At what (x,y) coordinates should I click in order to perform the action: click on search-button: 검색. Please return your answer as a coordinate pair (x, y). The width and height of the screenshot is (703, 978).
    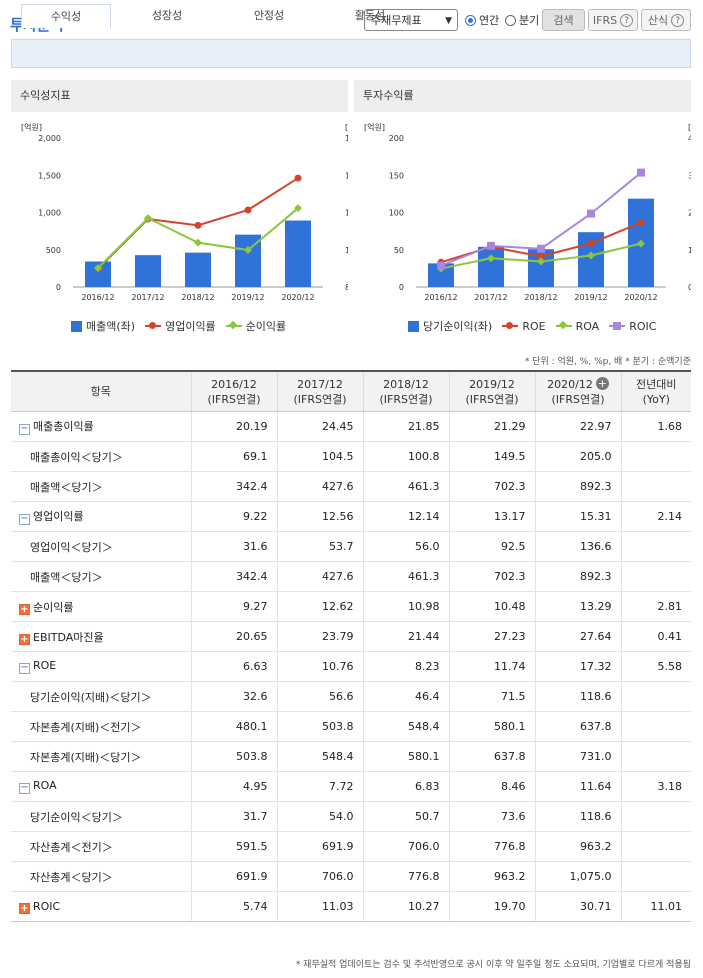
    Looking at the image, I should click on (563, 20).